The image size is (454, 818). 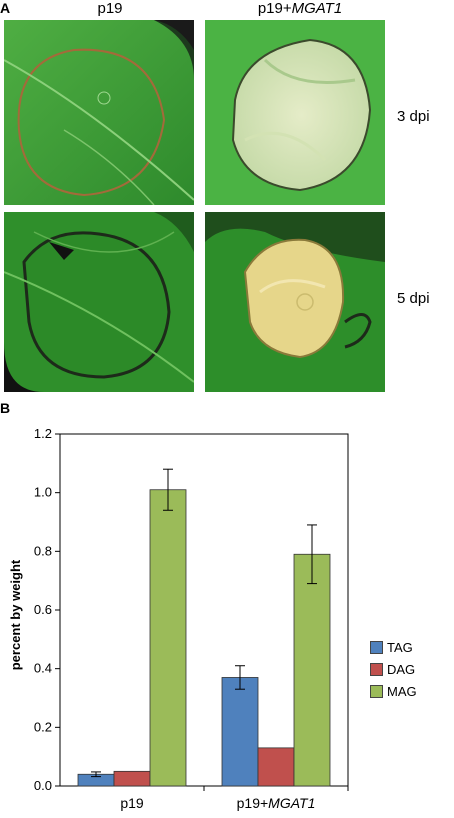 What do you see at coordinates (413, 298) in the screenshot?
I see `row-label-5dpi: 5 dpi` at bounding box center [413, 298].